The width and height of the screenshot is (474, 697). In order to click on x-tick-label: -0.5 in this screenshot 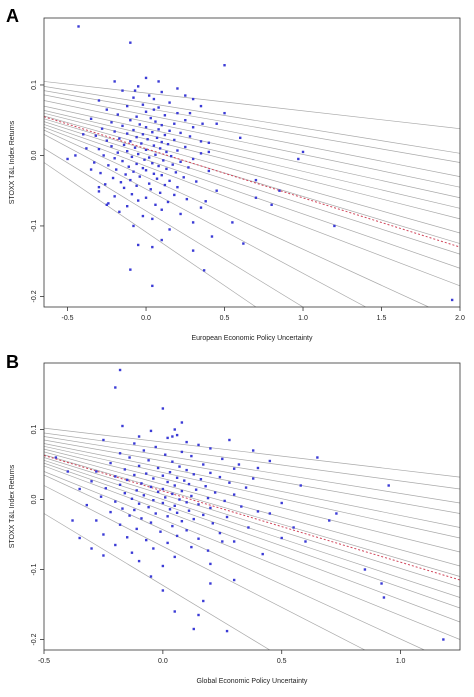, I will do `click(44, 661)`.